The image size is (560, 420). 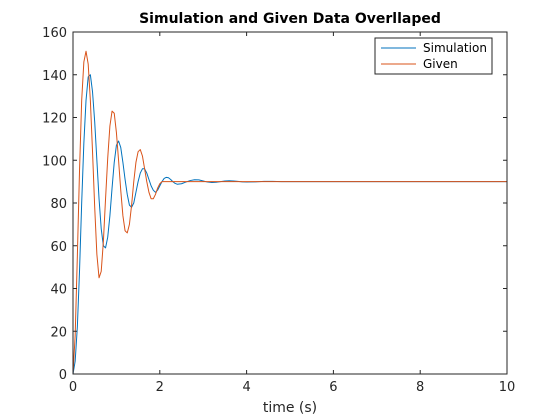 I want to click on x-tick-label-4: 8, so click(x=420, y=387).